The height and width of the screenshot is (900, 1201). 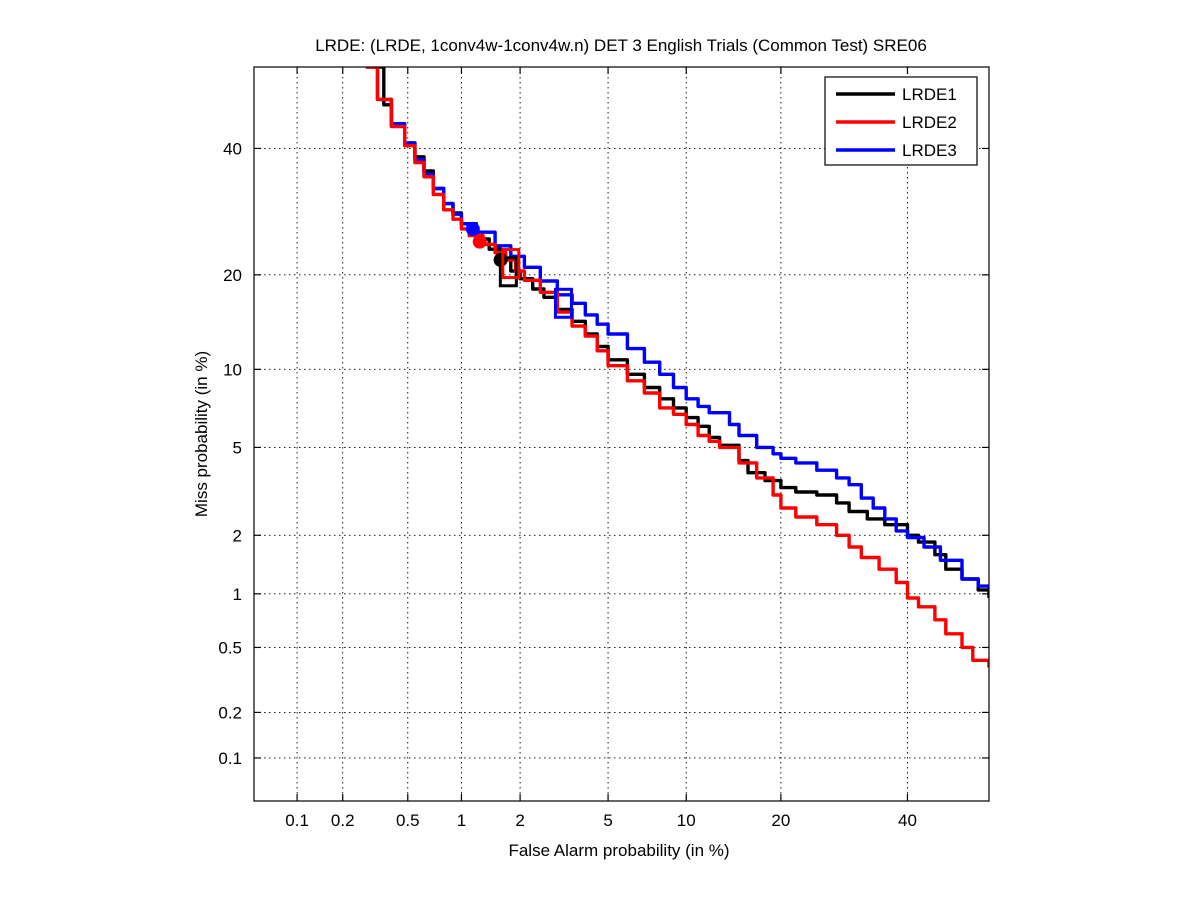 I want to click on x-tick-label: 2, so click(x=519, y=820).